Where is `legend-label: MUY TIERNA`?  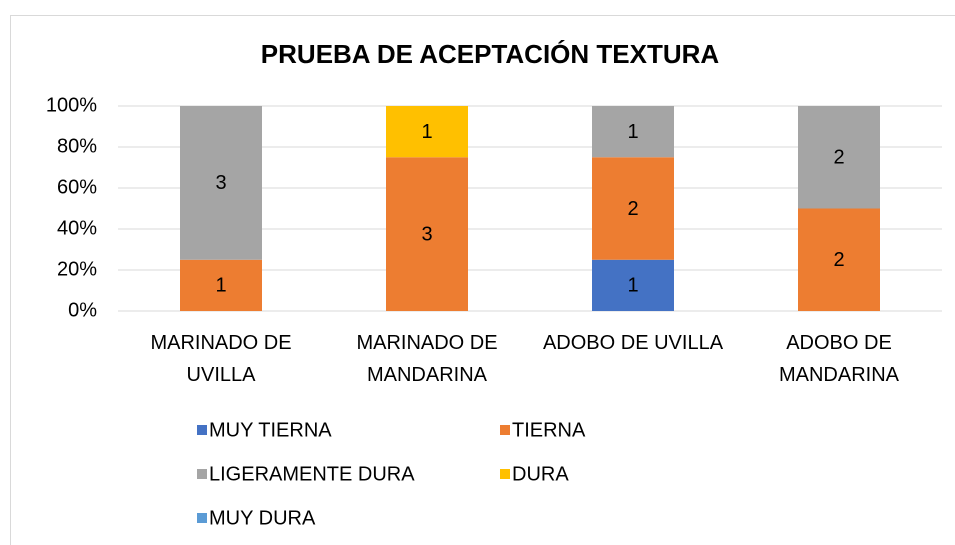
legend-label: MUY TIERNA is located at coordinates (270, 430).